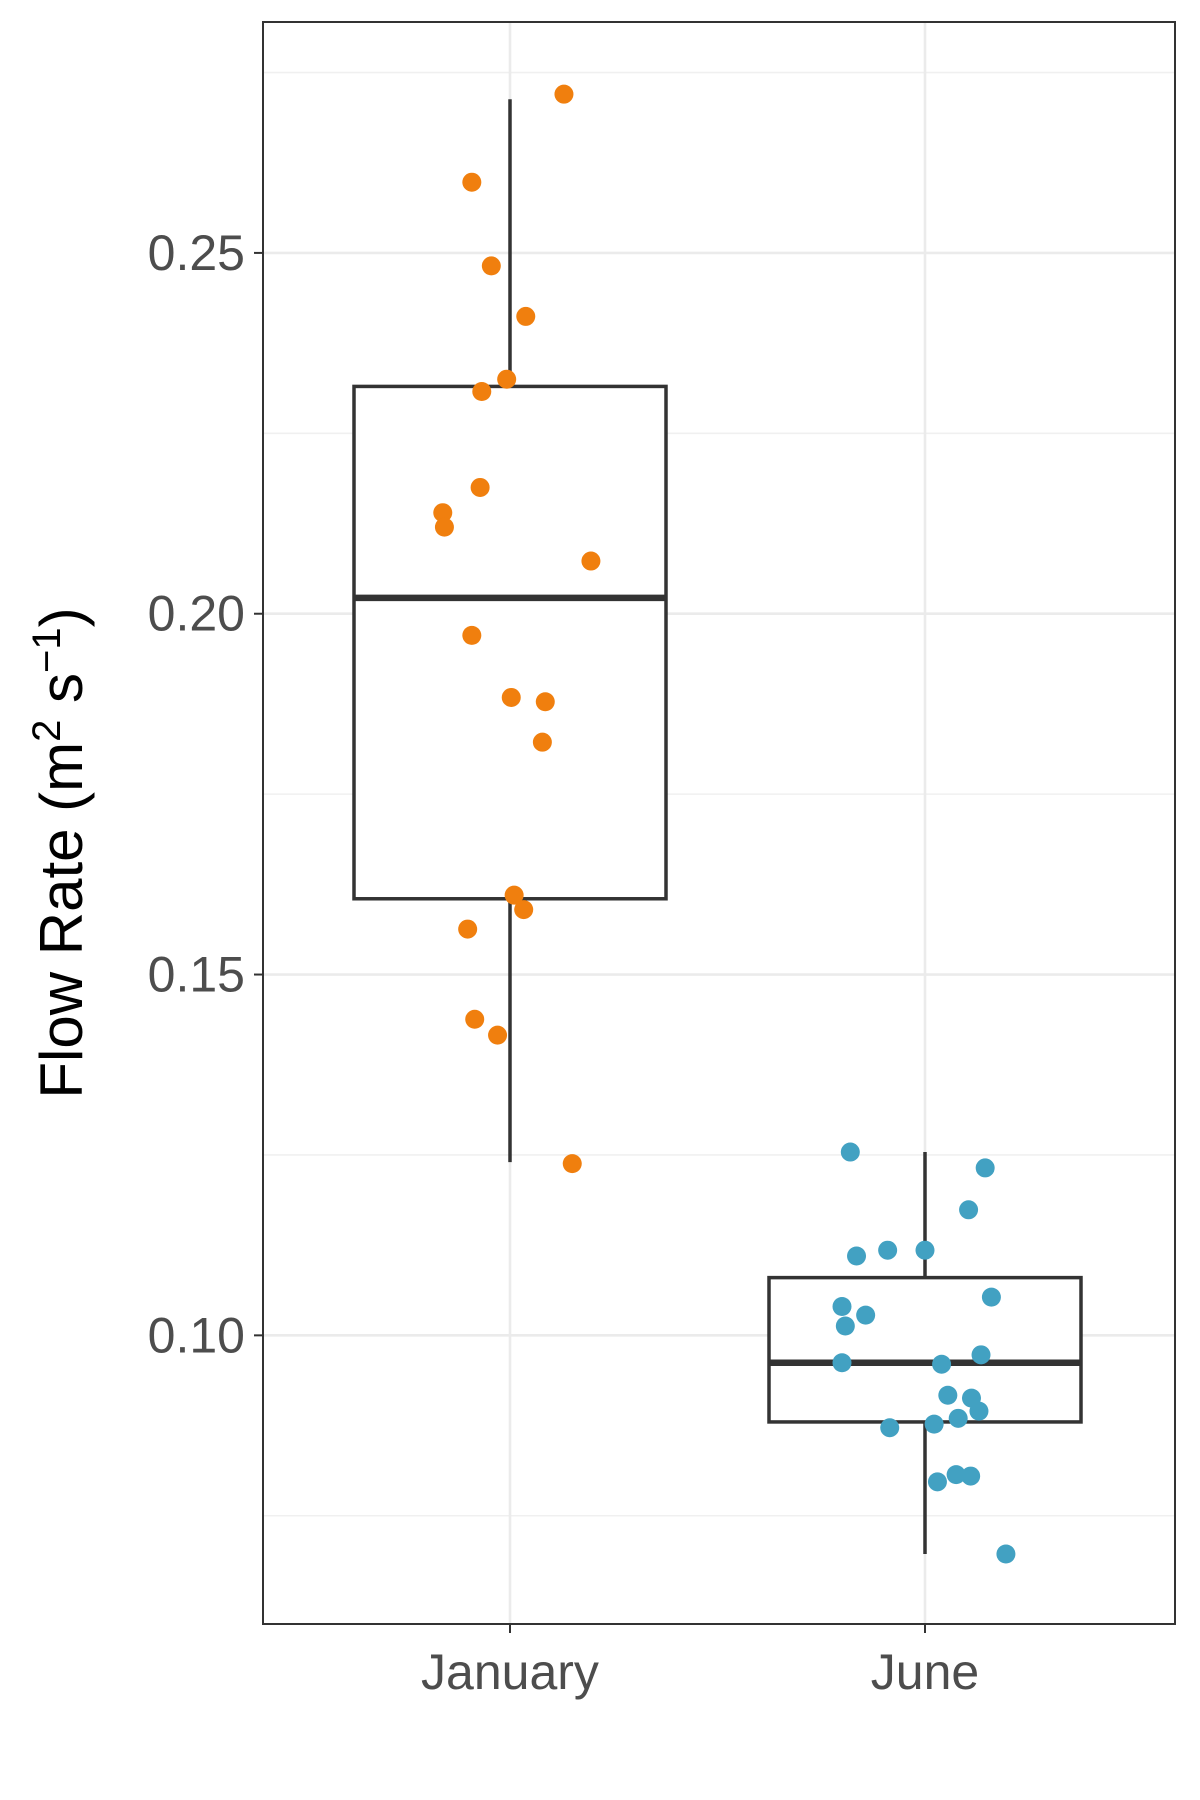 The height and width of the screenshot is (1800, 1200). Describe the element at coordinates (196, 253) in the screenshot. I see `y-tick-label: 0.25` at that location.